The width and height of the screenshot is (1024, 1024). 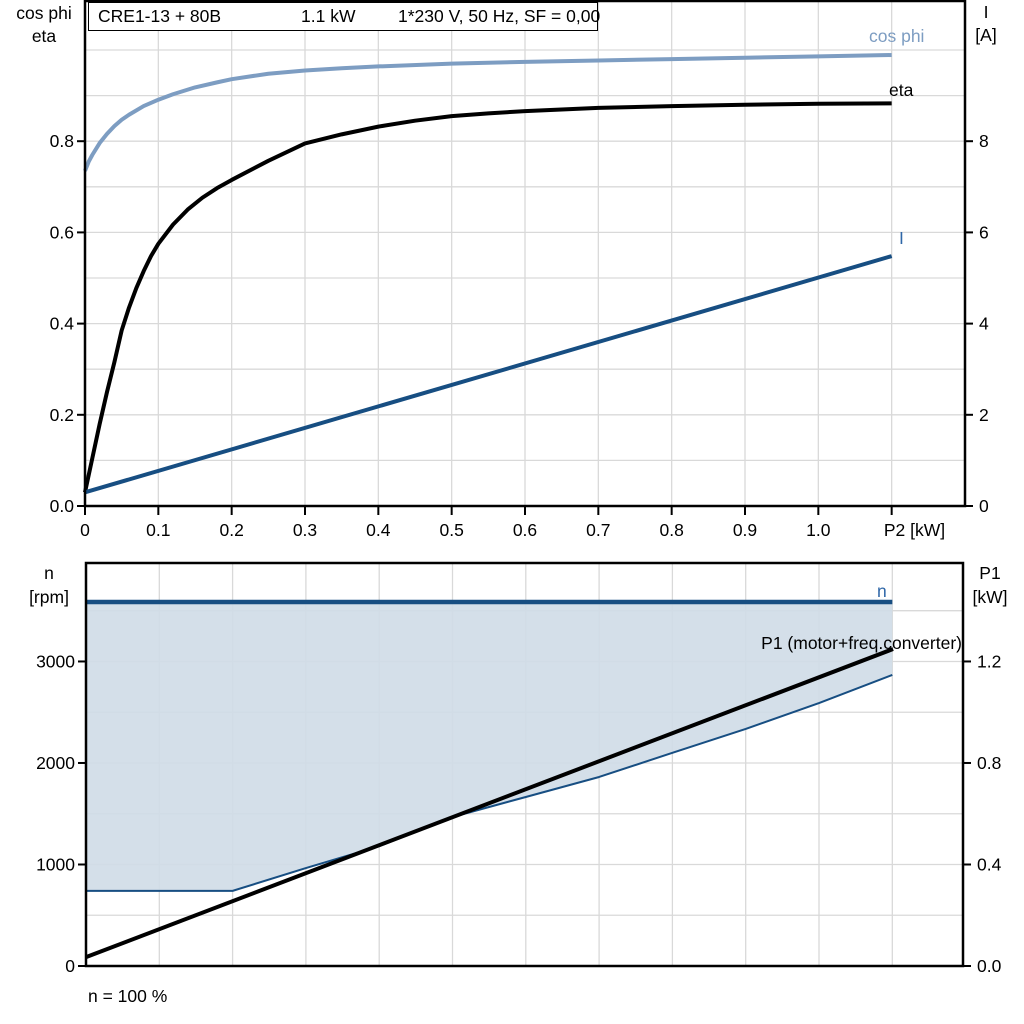 I want to click on left-tick-label: 0.2, so click(x=62, y=415).